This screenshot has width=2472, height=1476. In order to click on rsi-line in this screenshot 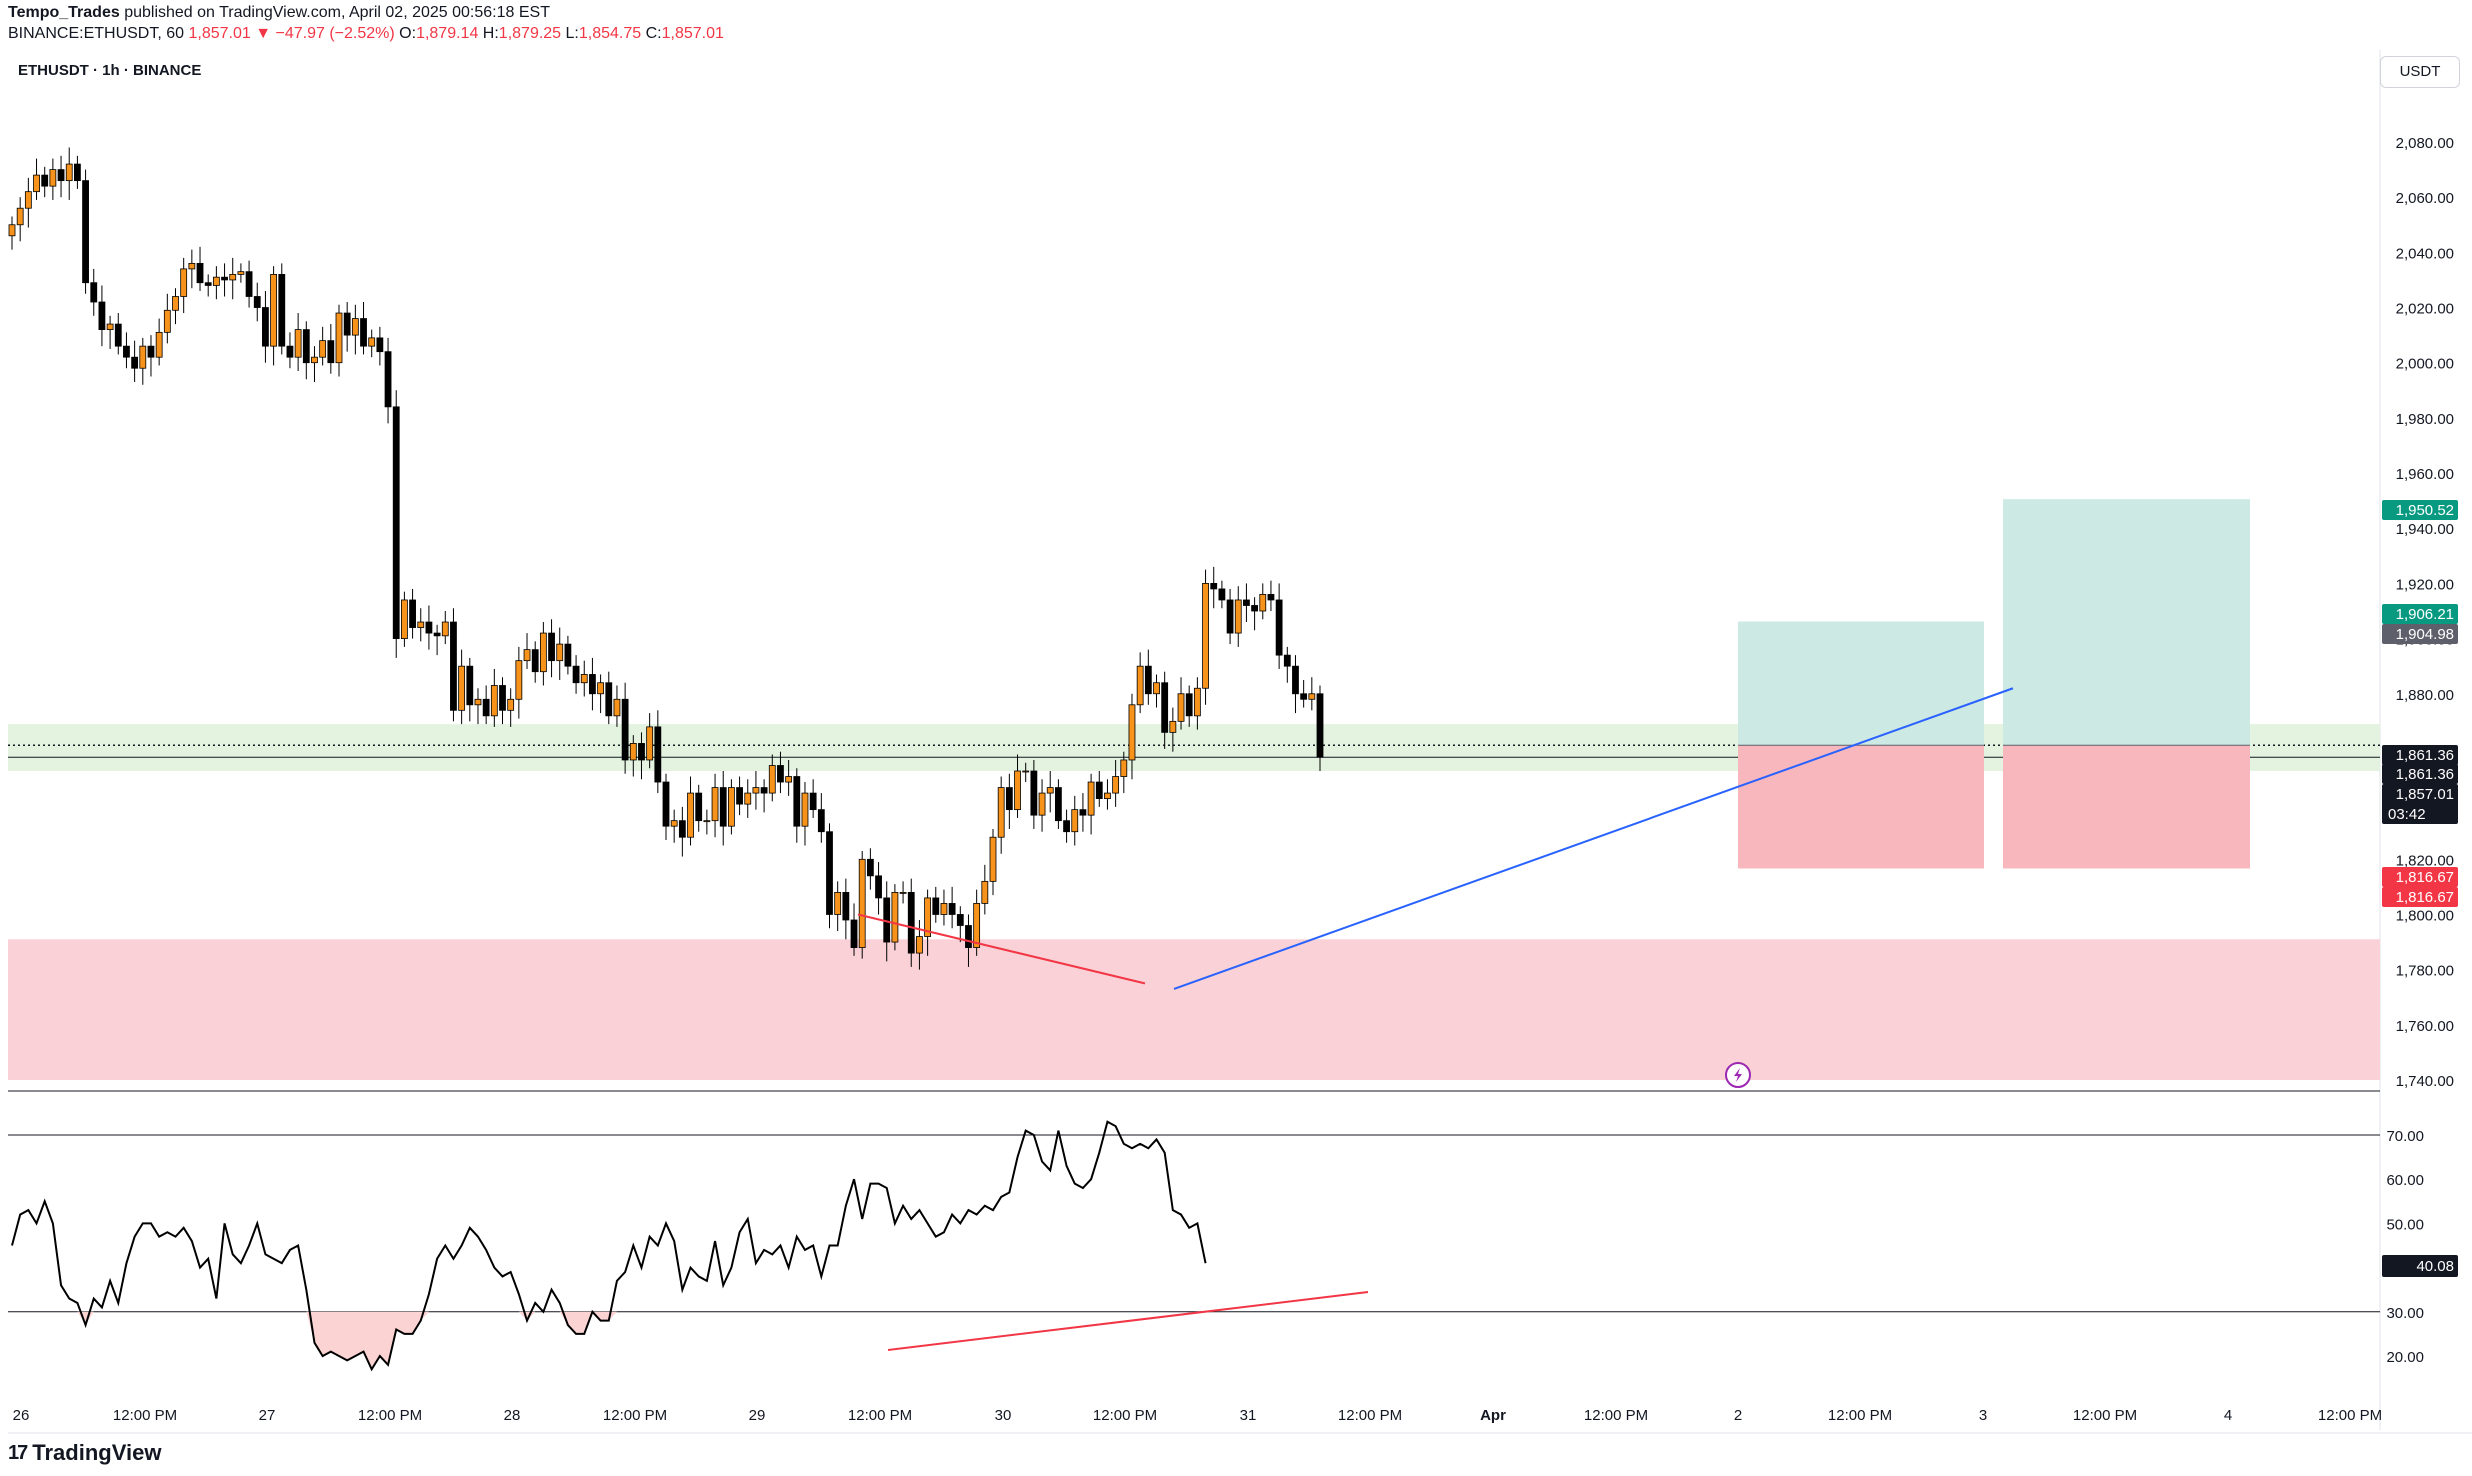, I will do `click(609, 1246)`.